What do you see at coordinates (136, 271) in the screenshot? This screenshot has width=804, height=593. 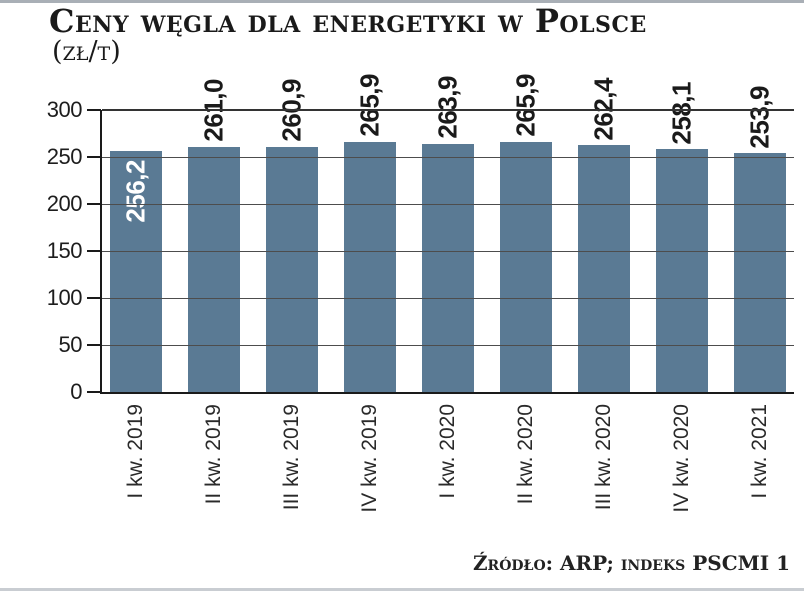 I see `bar-I kw. 2019` at bounding box center [136, 271].